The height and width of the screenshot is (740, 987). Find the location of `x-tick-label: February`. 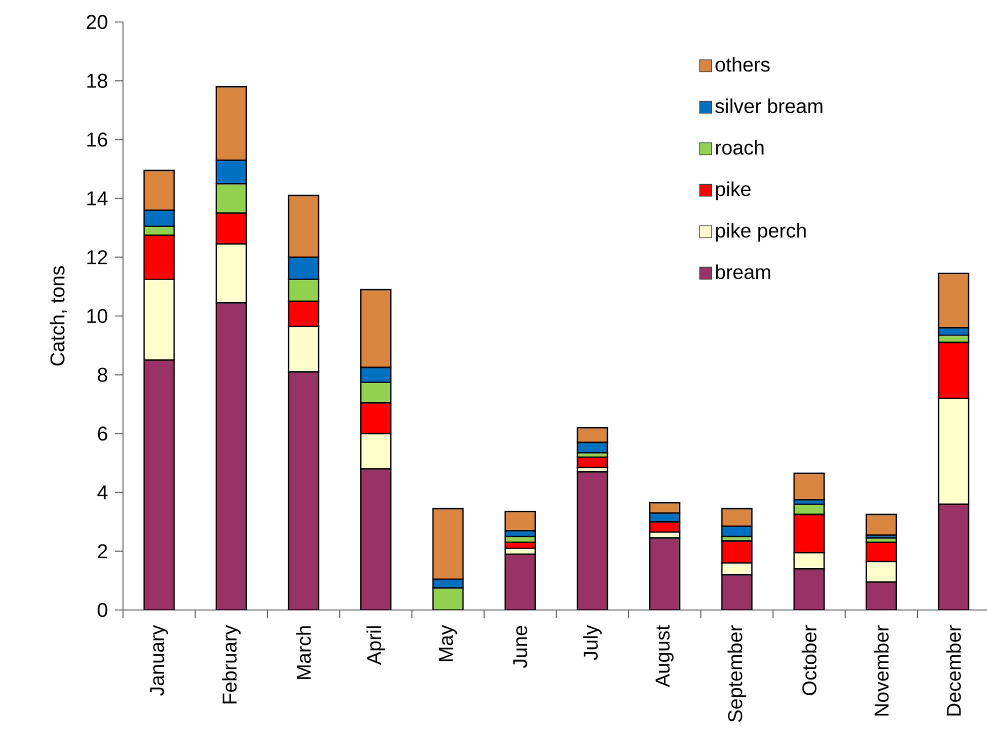

x-tick-label: February is located at coordinates (231, 664).